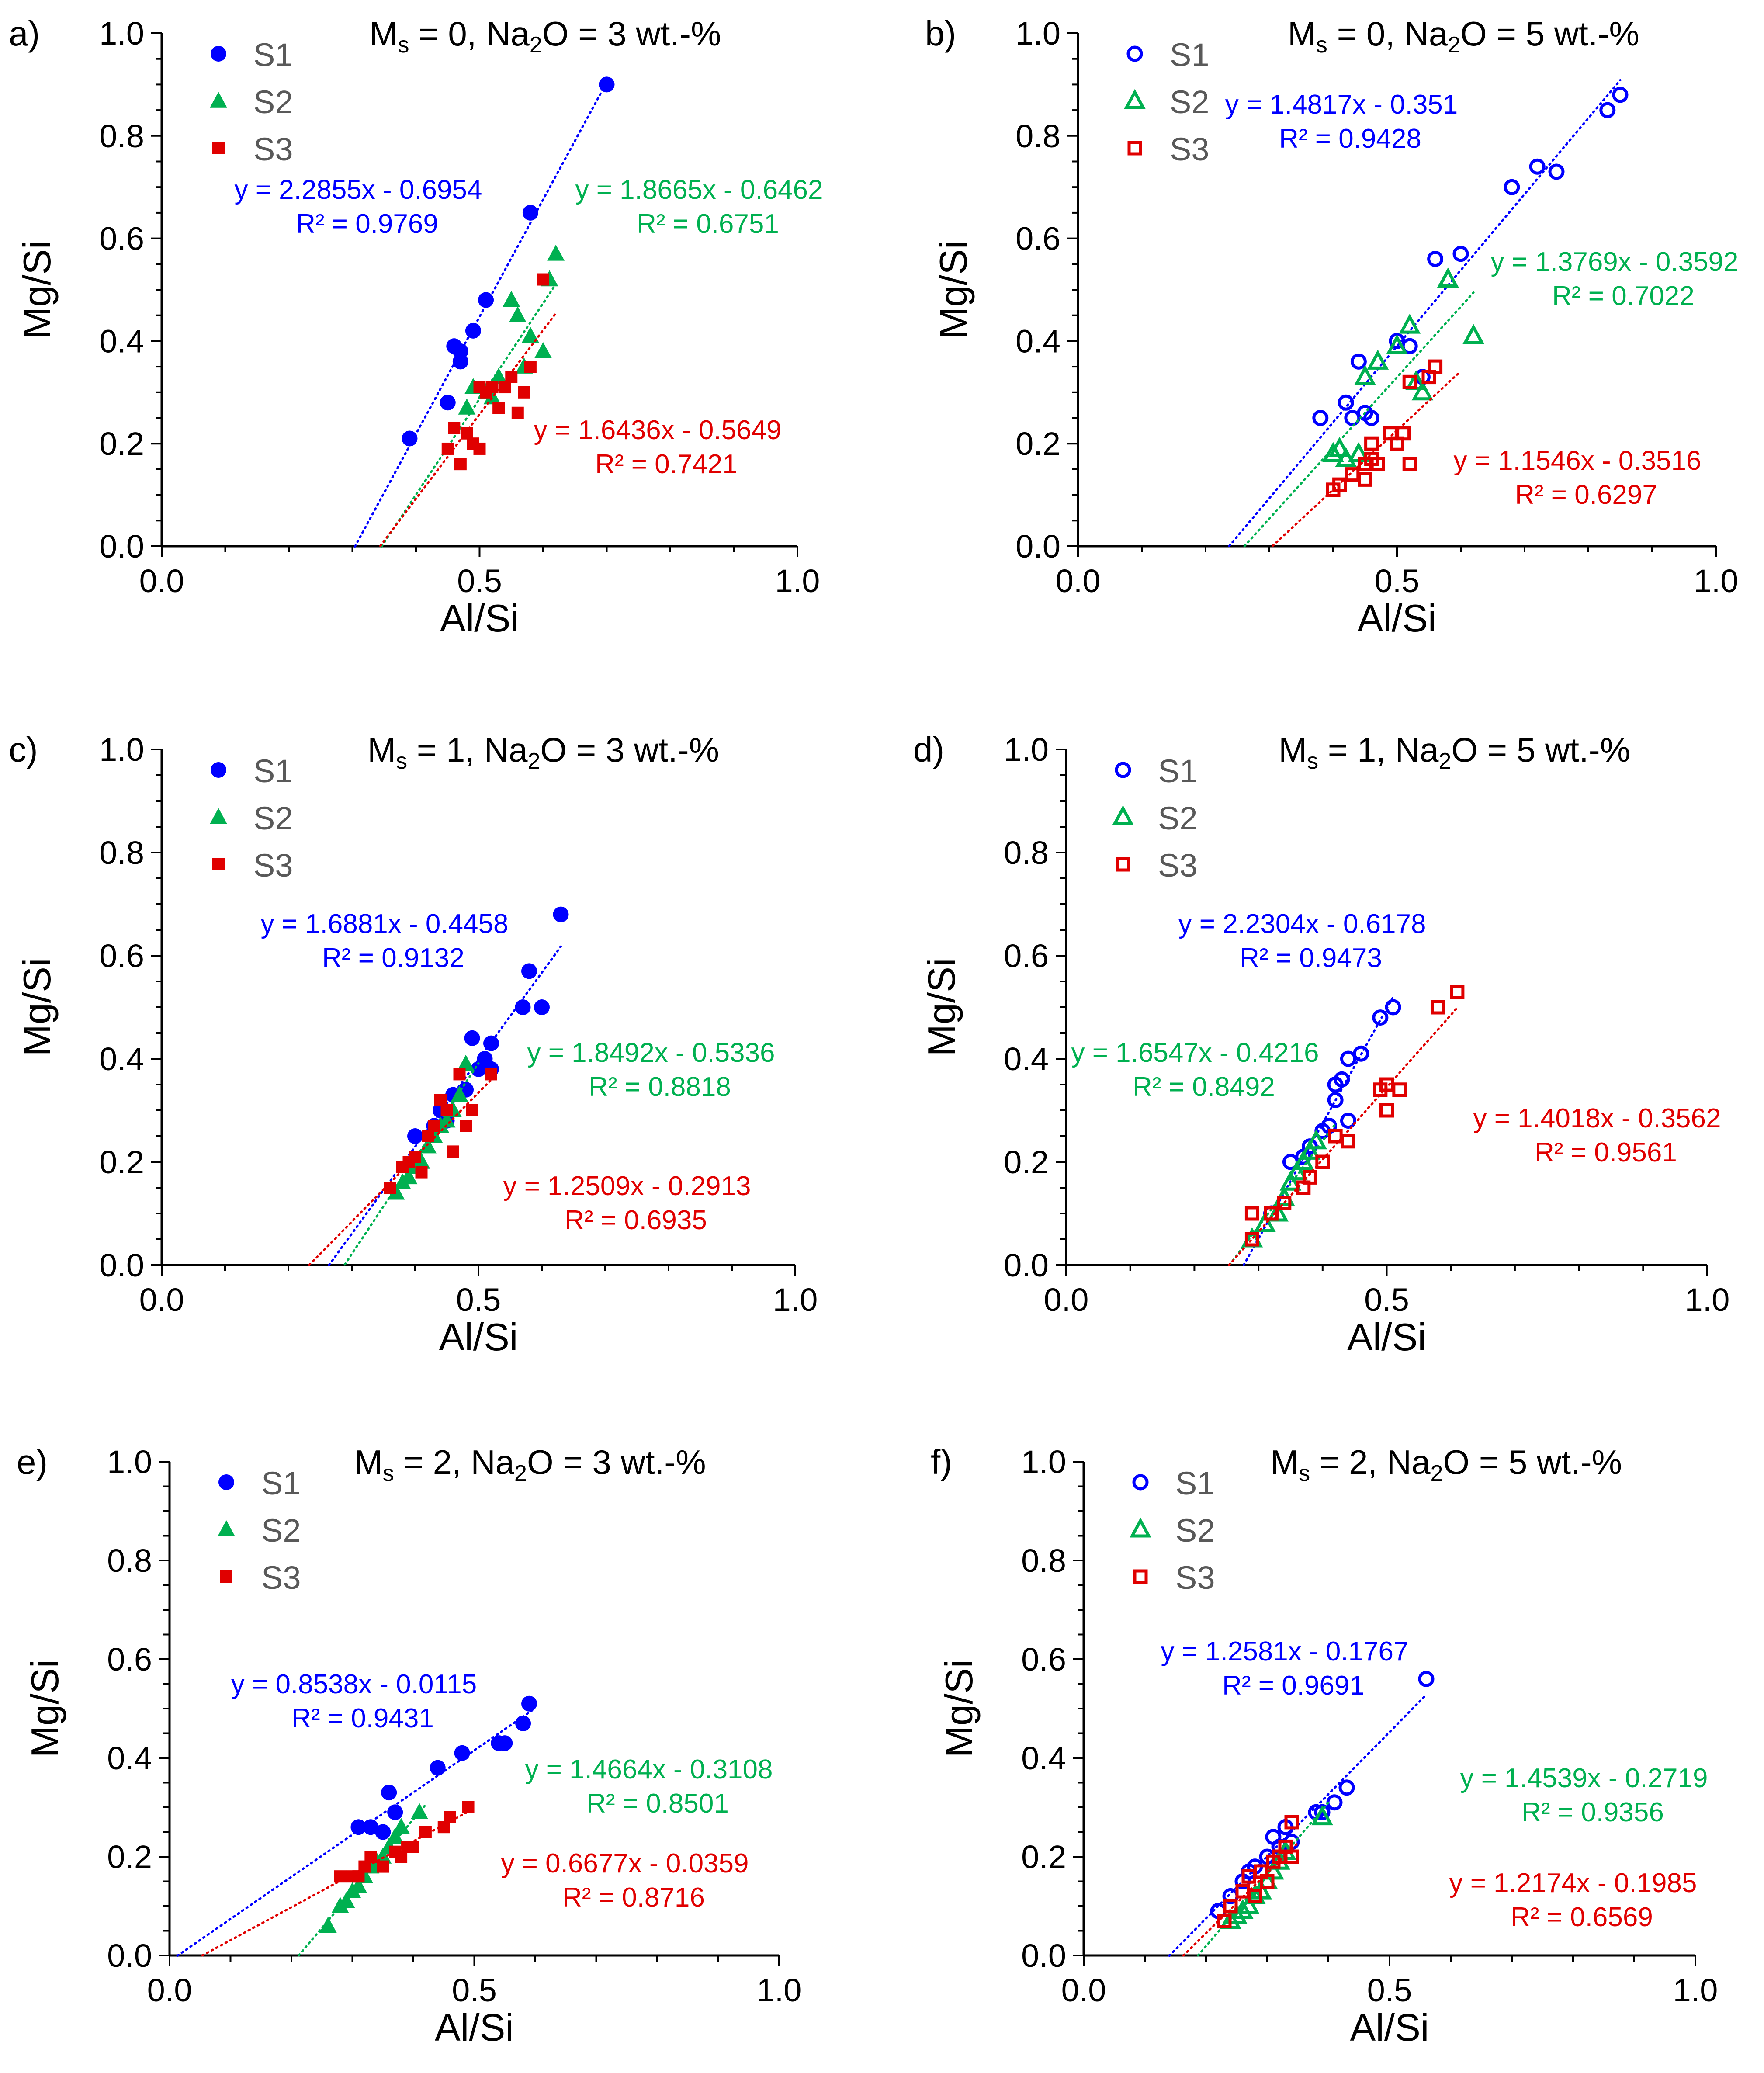 This screenshot has height=2073, width=1764. What do you see at coordinates (1573, 1883) in the screenshot?
I see `fit-equation-label: y = 1.2174x - 0.1985` at bounding box center [1573, 1883].